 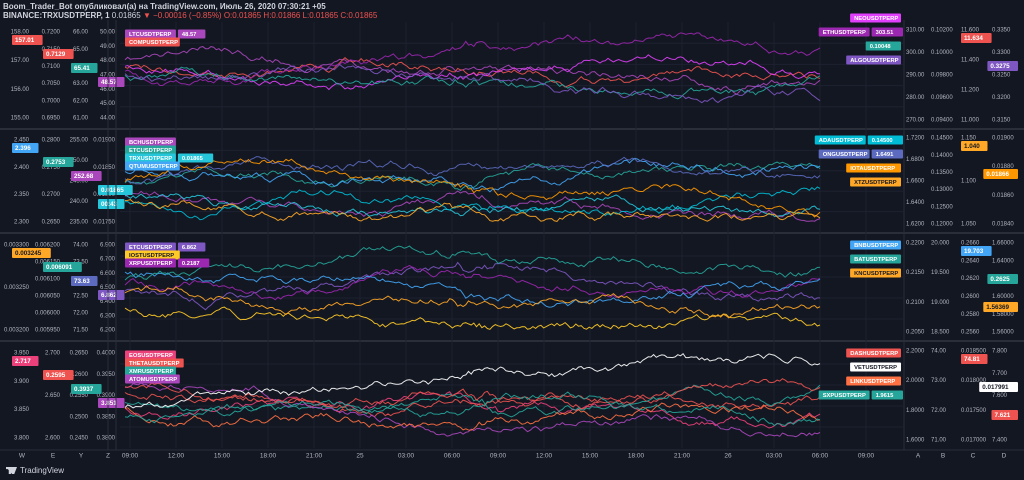 What do you see at coordinates (22, 223) in the screenshot?
I see `left-axis-tick: 2.300` at bounding box center [22, 223].